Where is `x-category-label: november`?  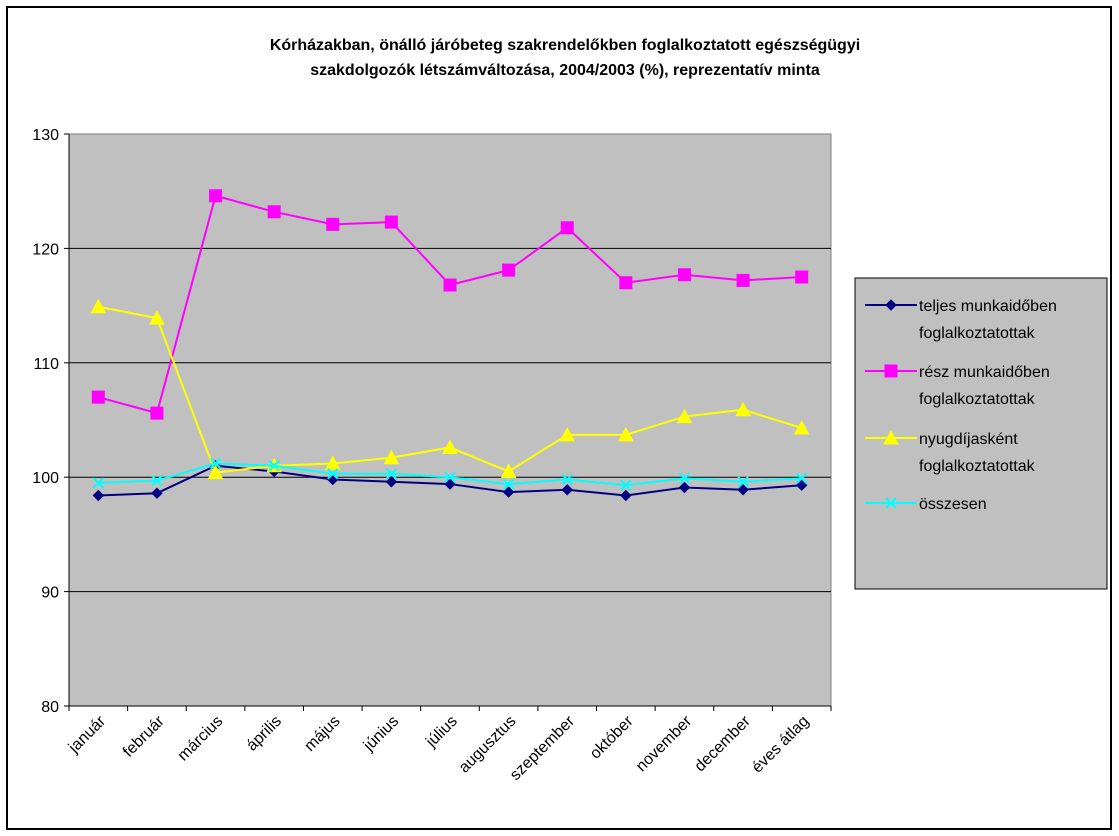 x-category-label: november is located at coordinates (664, 743).